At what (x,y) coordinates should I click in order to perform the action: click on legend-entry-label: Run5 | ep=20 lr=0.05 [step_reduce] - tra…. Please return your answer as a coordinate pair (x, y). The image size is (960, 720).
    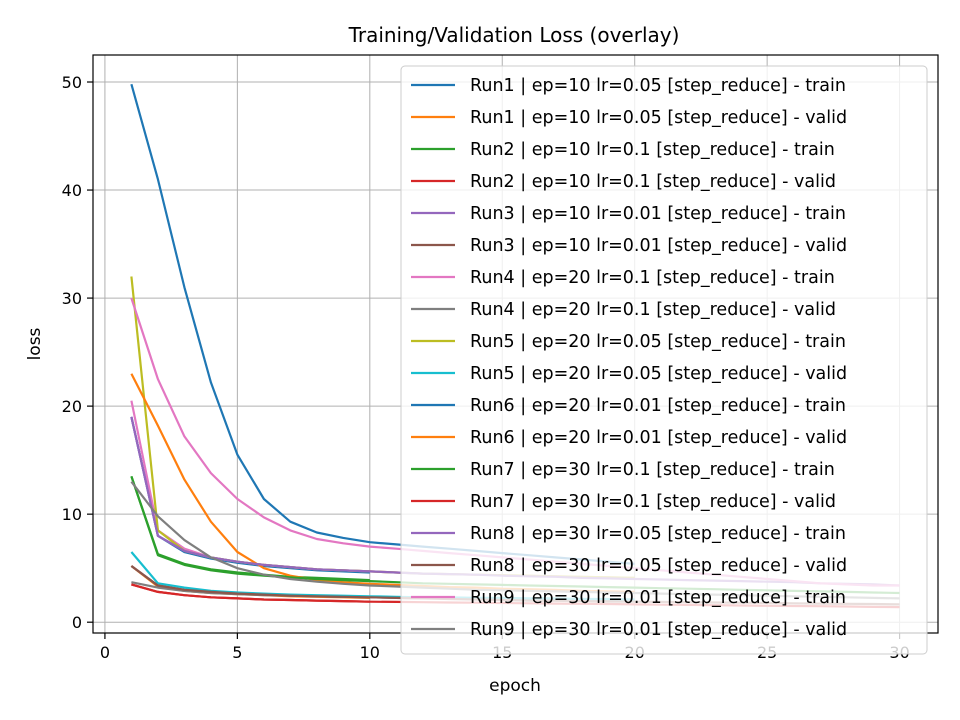
    Looking at the image, I should click on (658, 342).